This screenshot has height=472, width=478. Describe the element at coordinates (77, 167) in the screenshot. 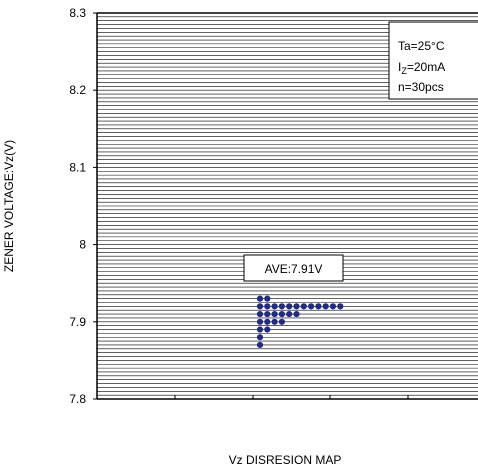

I see `y-tick-label: 8.1` at that location.